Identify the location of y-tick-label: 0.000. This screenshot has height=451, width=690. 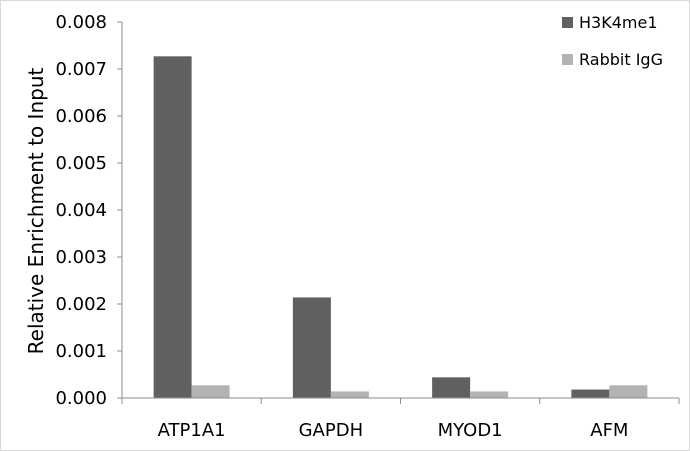
(81, 398).